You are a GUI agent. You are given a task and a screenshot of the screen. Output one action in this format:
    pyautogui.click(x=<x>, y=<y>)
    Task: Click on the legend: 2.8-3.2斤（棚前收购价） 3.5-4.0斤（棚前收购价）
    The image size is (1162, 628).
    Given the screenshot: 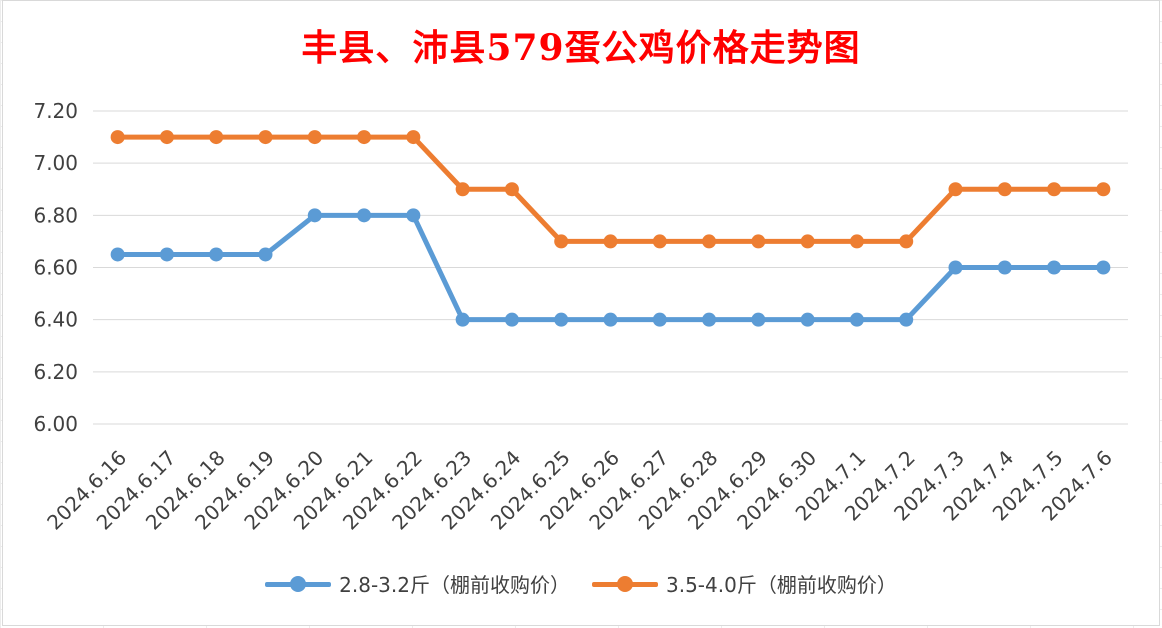 What is the action you would take?
    pyautogui.click(x=581, y=583)
    